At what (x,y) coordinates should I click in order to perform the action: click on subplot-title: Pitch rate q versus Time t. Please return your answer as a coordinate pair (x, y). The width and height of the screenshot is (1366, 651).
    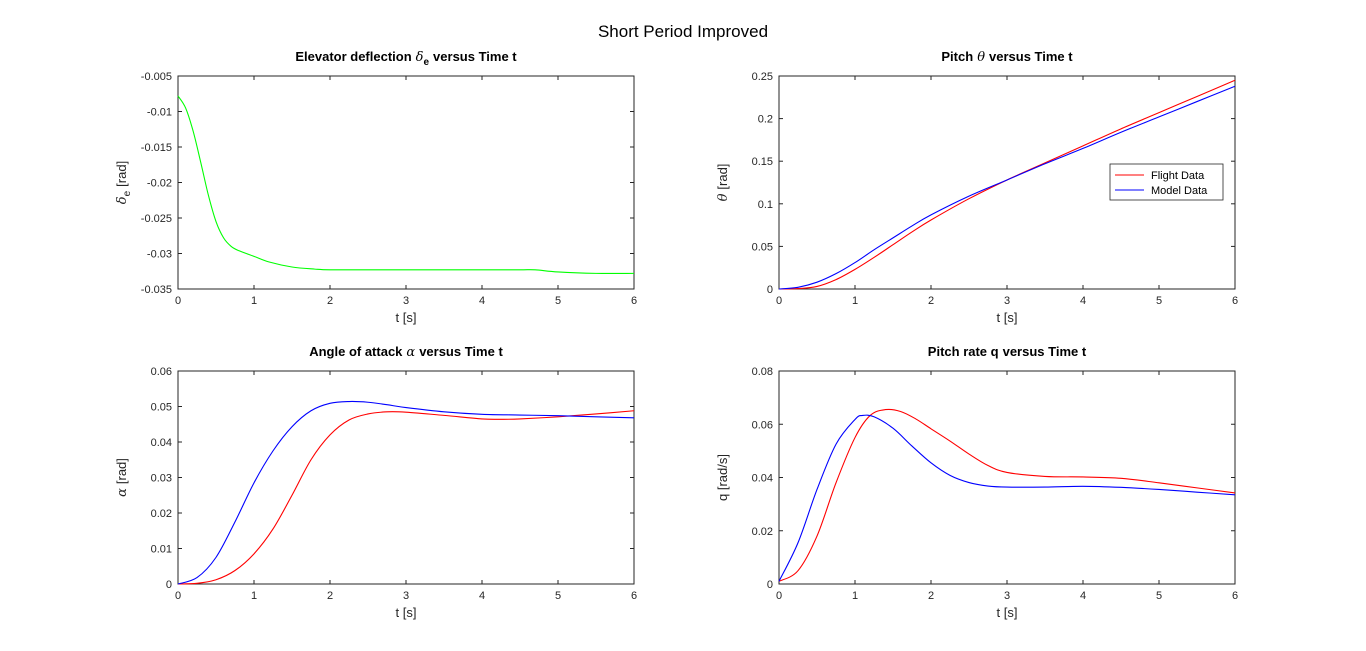
    Looking at the image, I should click on (1007, 351).